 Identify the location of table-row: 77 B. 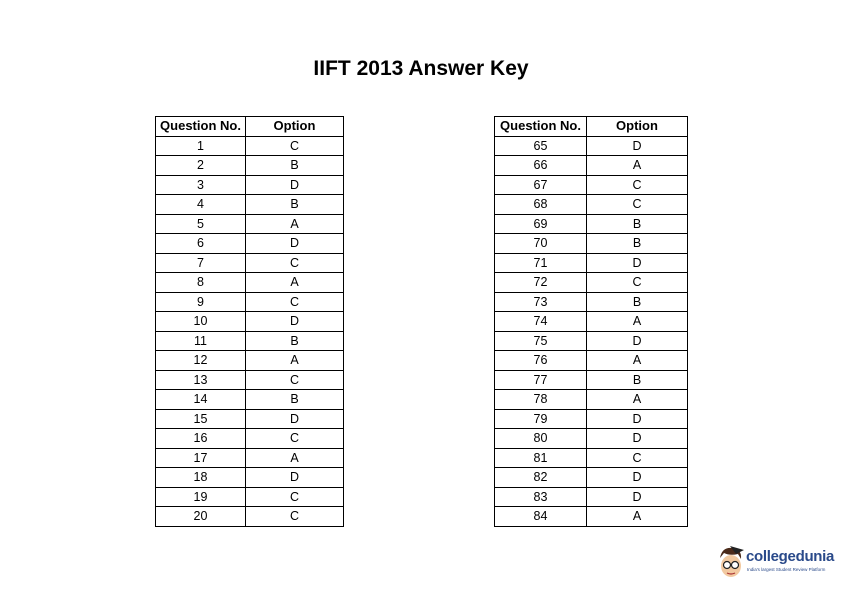
(591, 379).